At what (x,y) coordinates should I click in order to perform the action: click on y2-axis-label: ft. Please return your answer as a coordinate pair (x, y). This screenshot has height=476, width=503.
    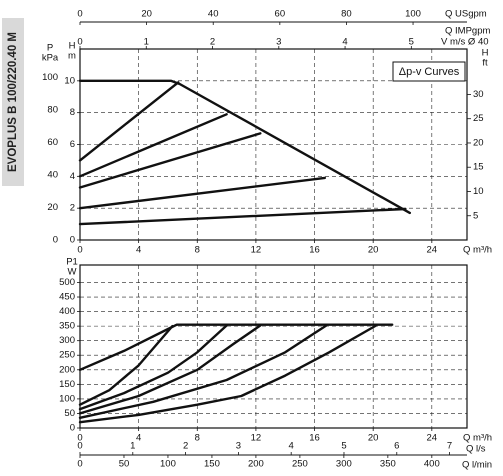
    Looking at the image, I should click on (485, 63).